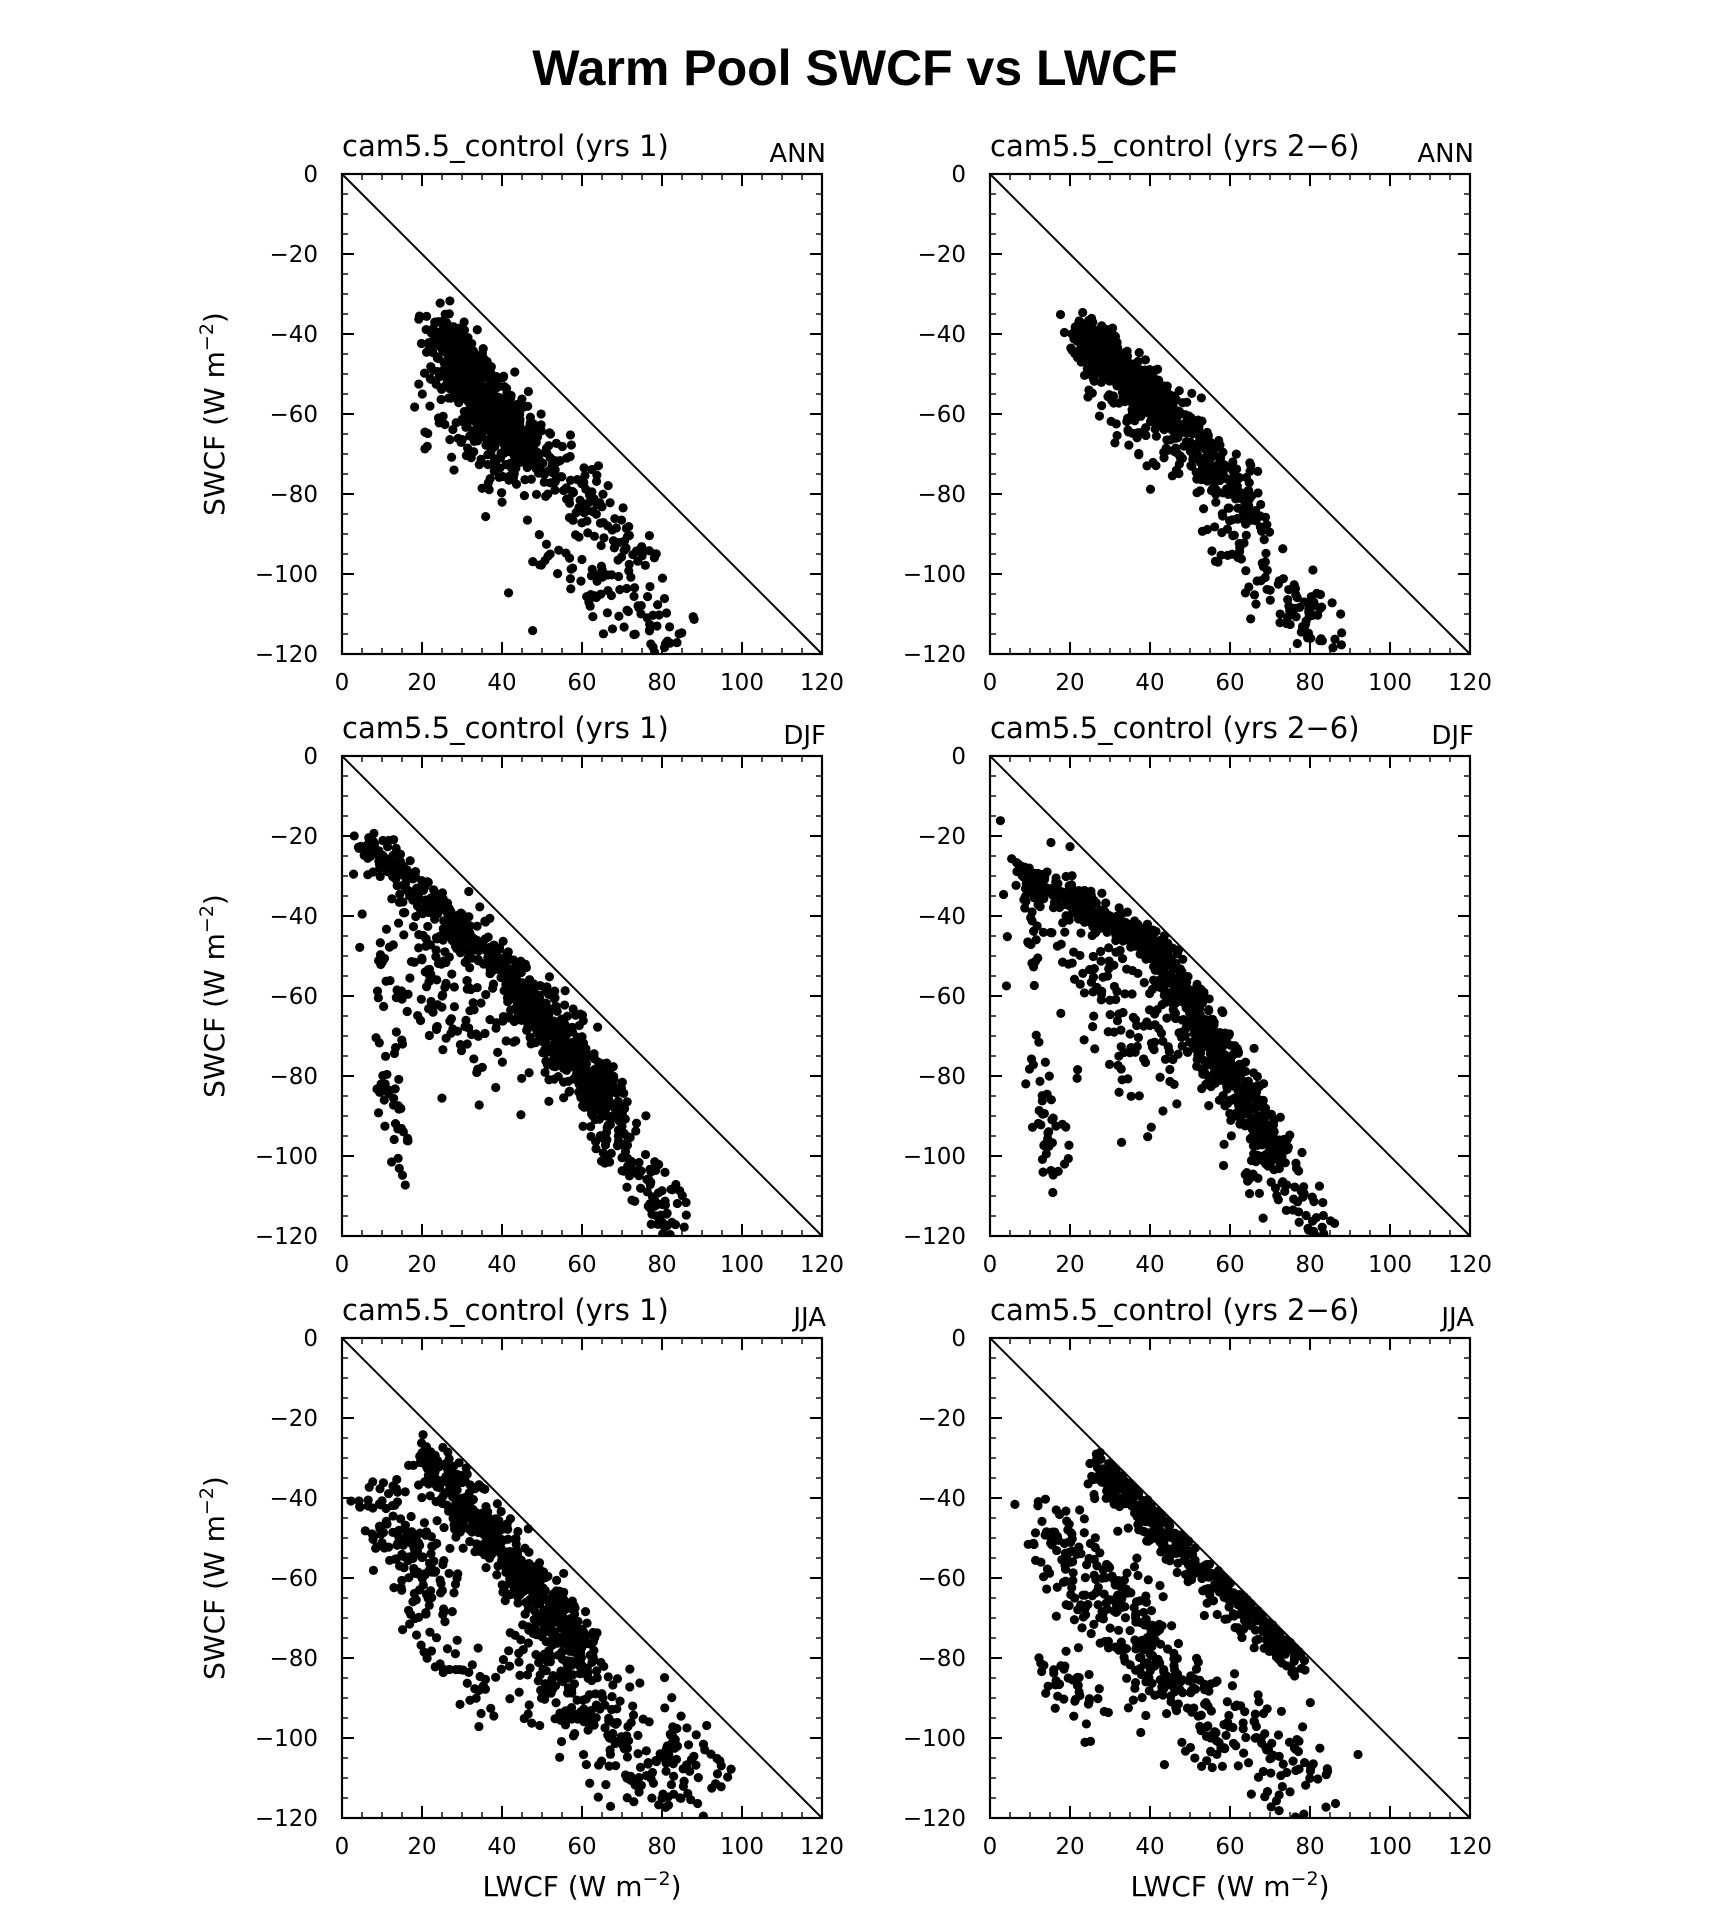 This screenshot has width=1710, height=1931. Describe the element at coordinates (1390, 683) in the screenshot. I see `x-tick-label: 100` at that location.